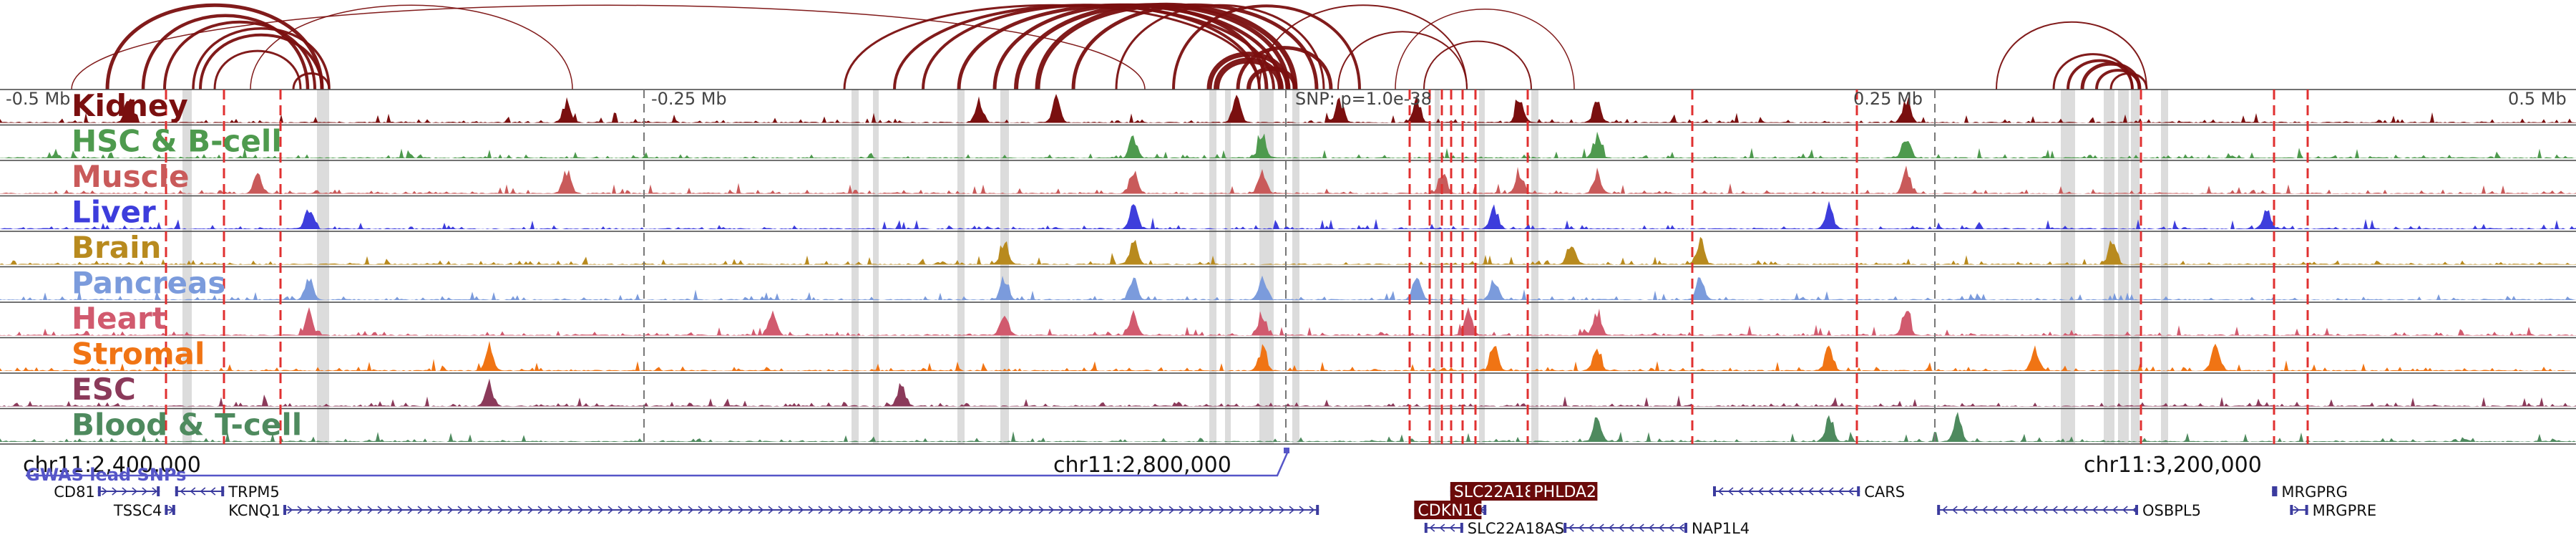 The width and height of the screenshot is (2576, 540). What do you see at coordinates (177, 141) in the screenshot?
I see `track-label: HSC & B-cell` at bounding box center [177, 141].